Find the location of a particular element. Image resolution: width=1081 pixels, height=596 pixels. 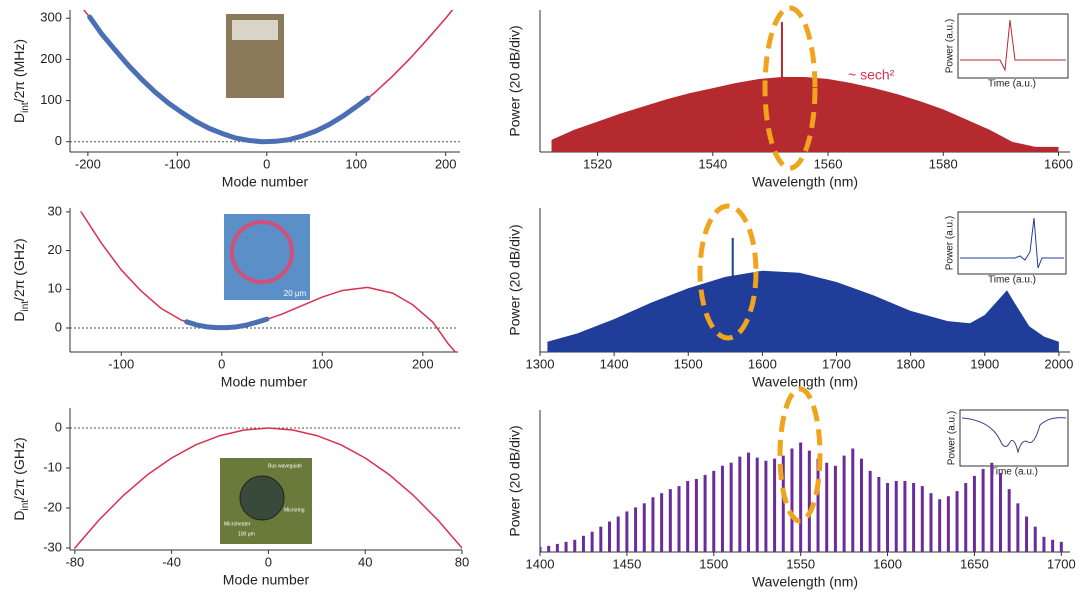

inset-text: 100 μm is located at coordinates (246, 534).